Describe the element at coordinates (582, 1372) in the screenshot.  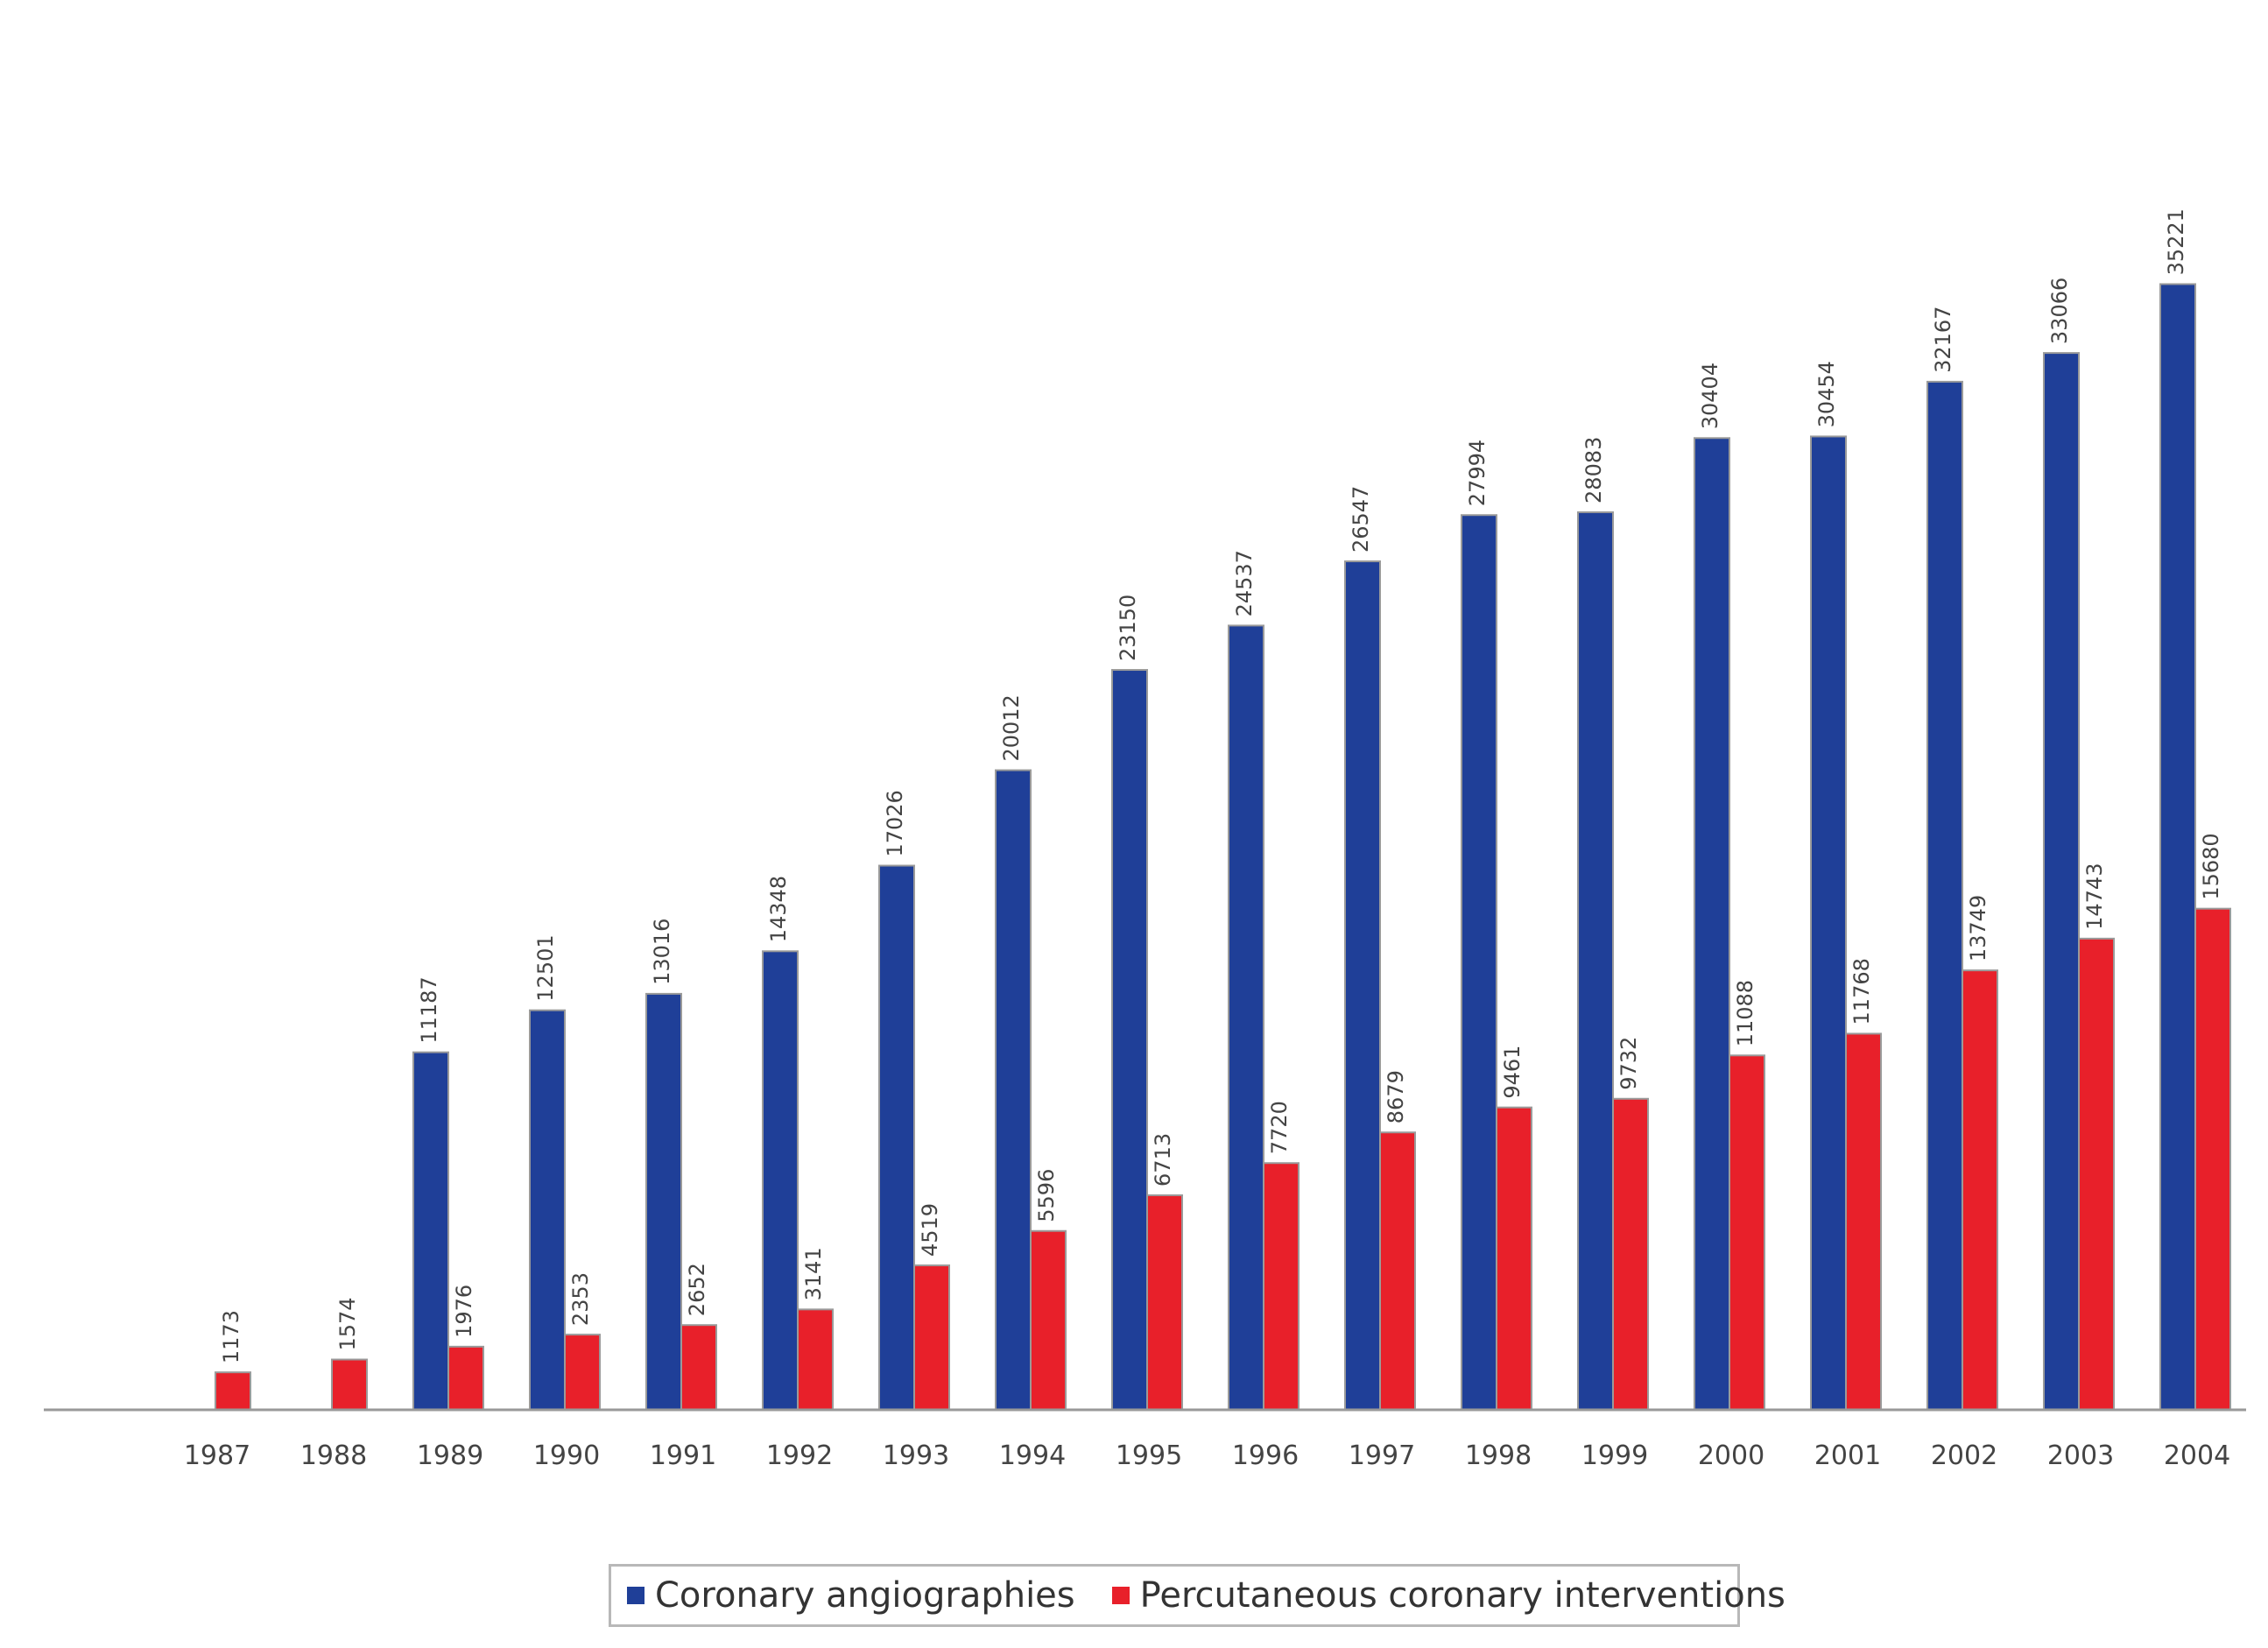
I see `bar-interventions-1990` at that location.